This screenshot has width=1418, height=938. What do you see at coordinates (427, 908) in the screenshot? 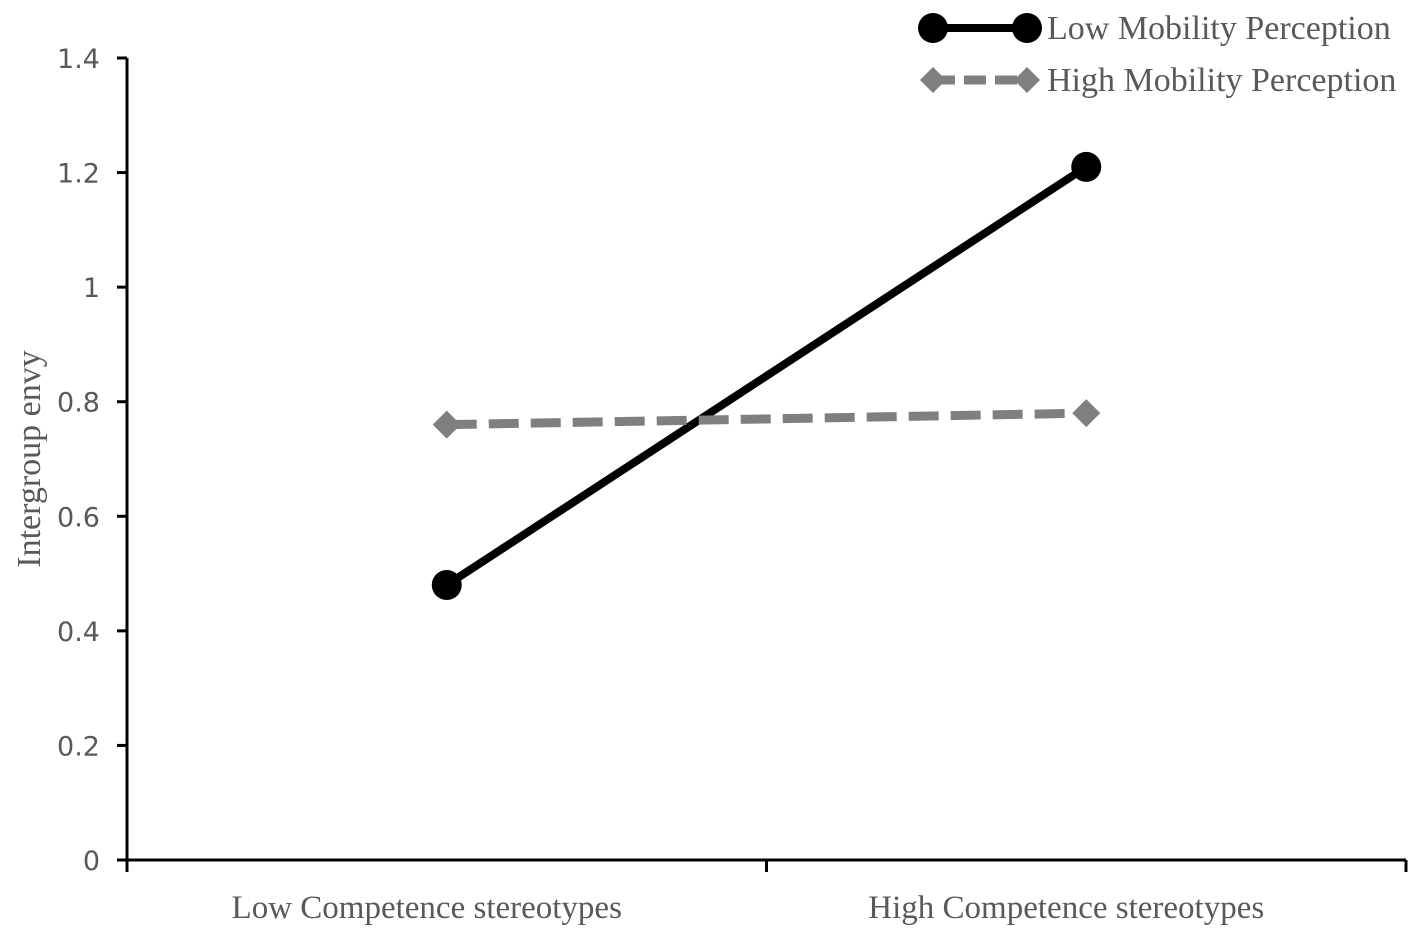
I see `x-category-label: Low Competence stereotypes` at bounding box center [427, 908].